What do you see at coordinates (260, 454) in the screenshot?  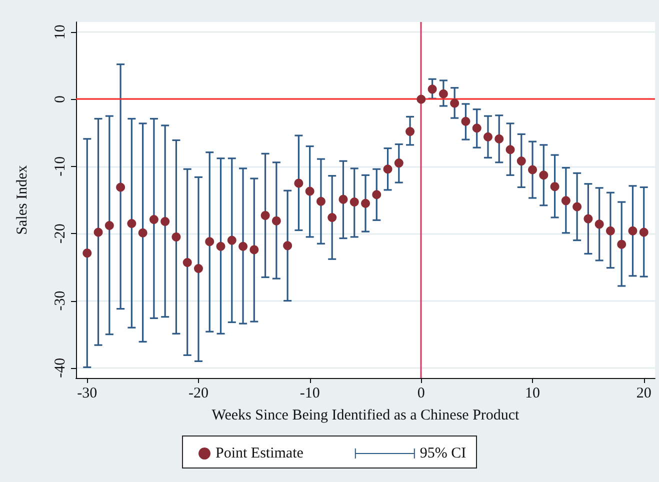 I see `legend-label: Point Estimate` at bounding box center [260, 454].